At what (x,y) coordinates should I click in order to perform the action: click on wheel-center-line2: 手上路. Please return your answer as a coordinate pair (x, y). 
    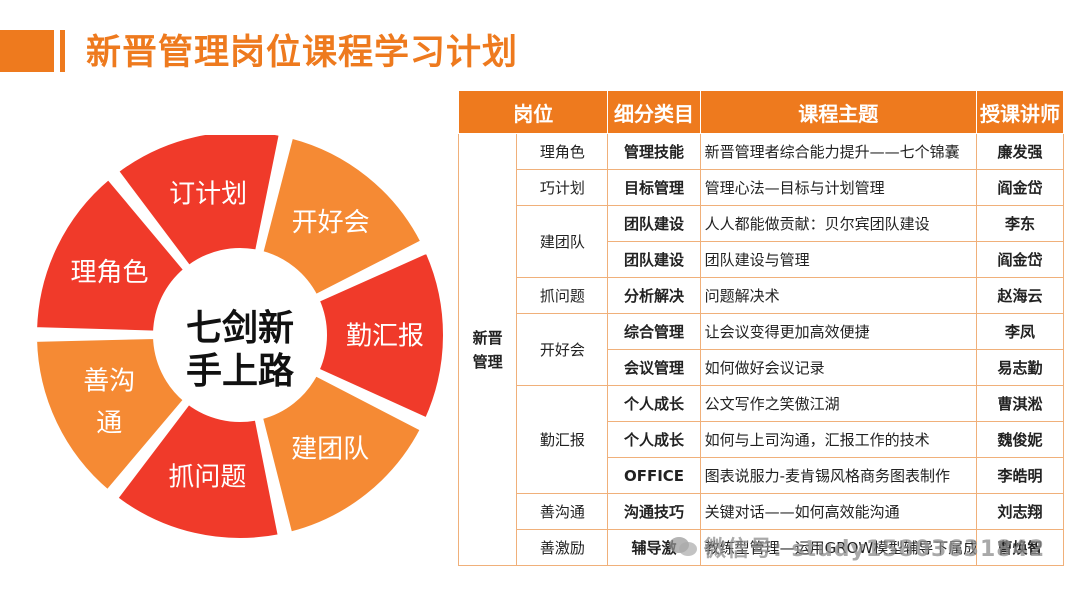
    Looking at the image, I should click on (240, 371).